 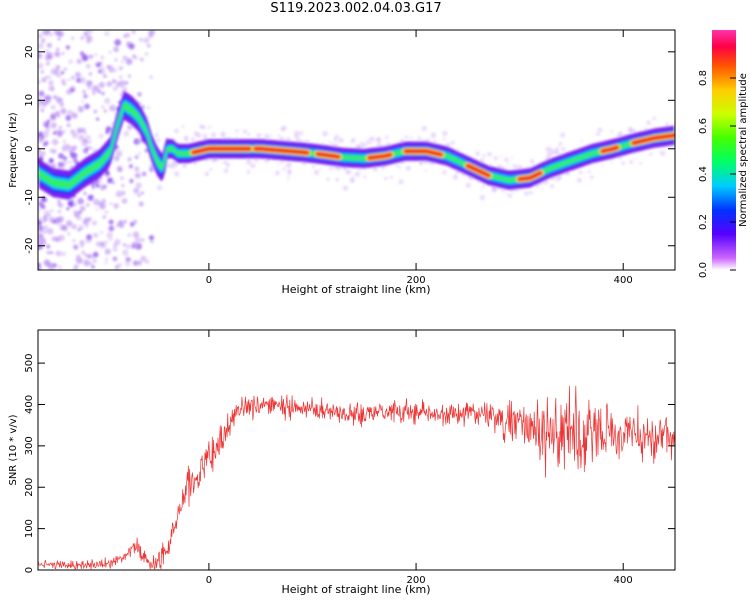 What do you see at coordinates (416, 280) in the screenshot?
I see `plot1-xtick-label: 200` at bounding box center [416, 280].